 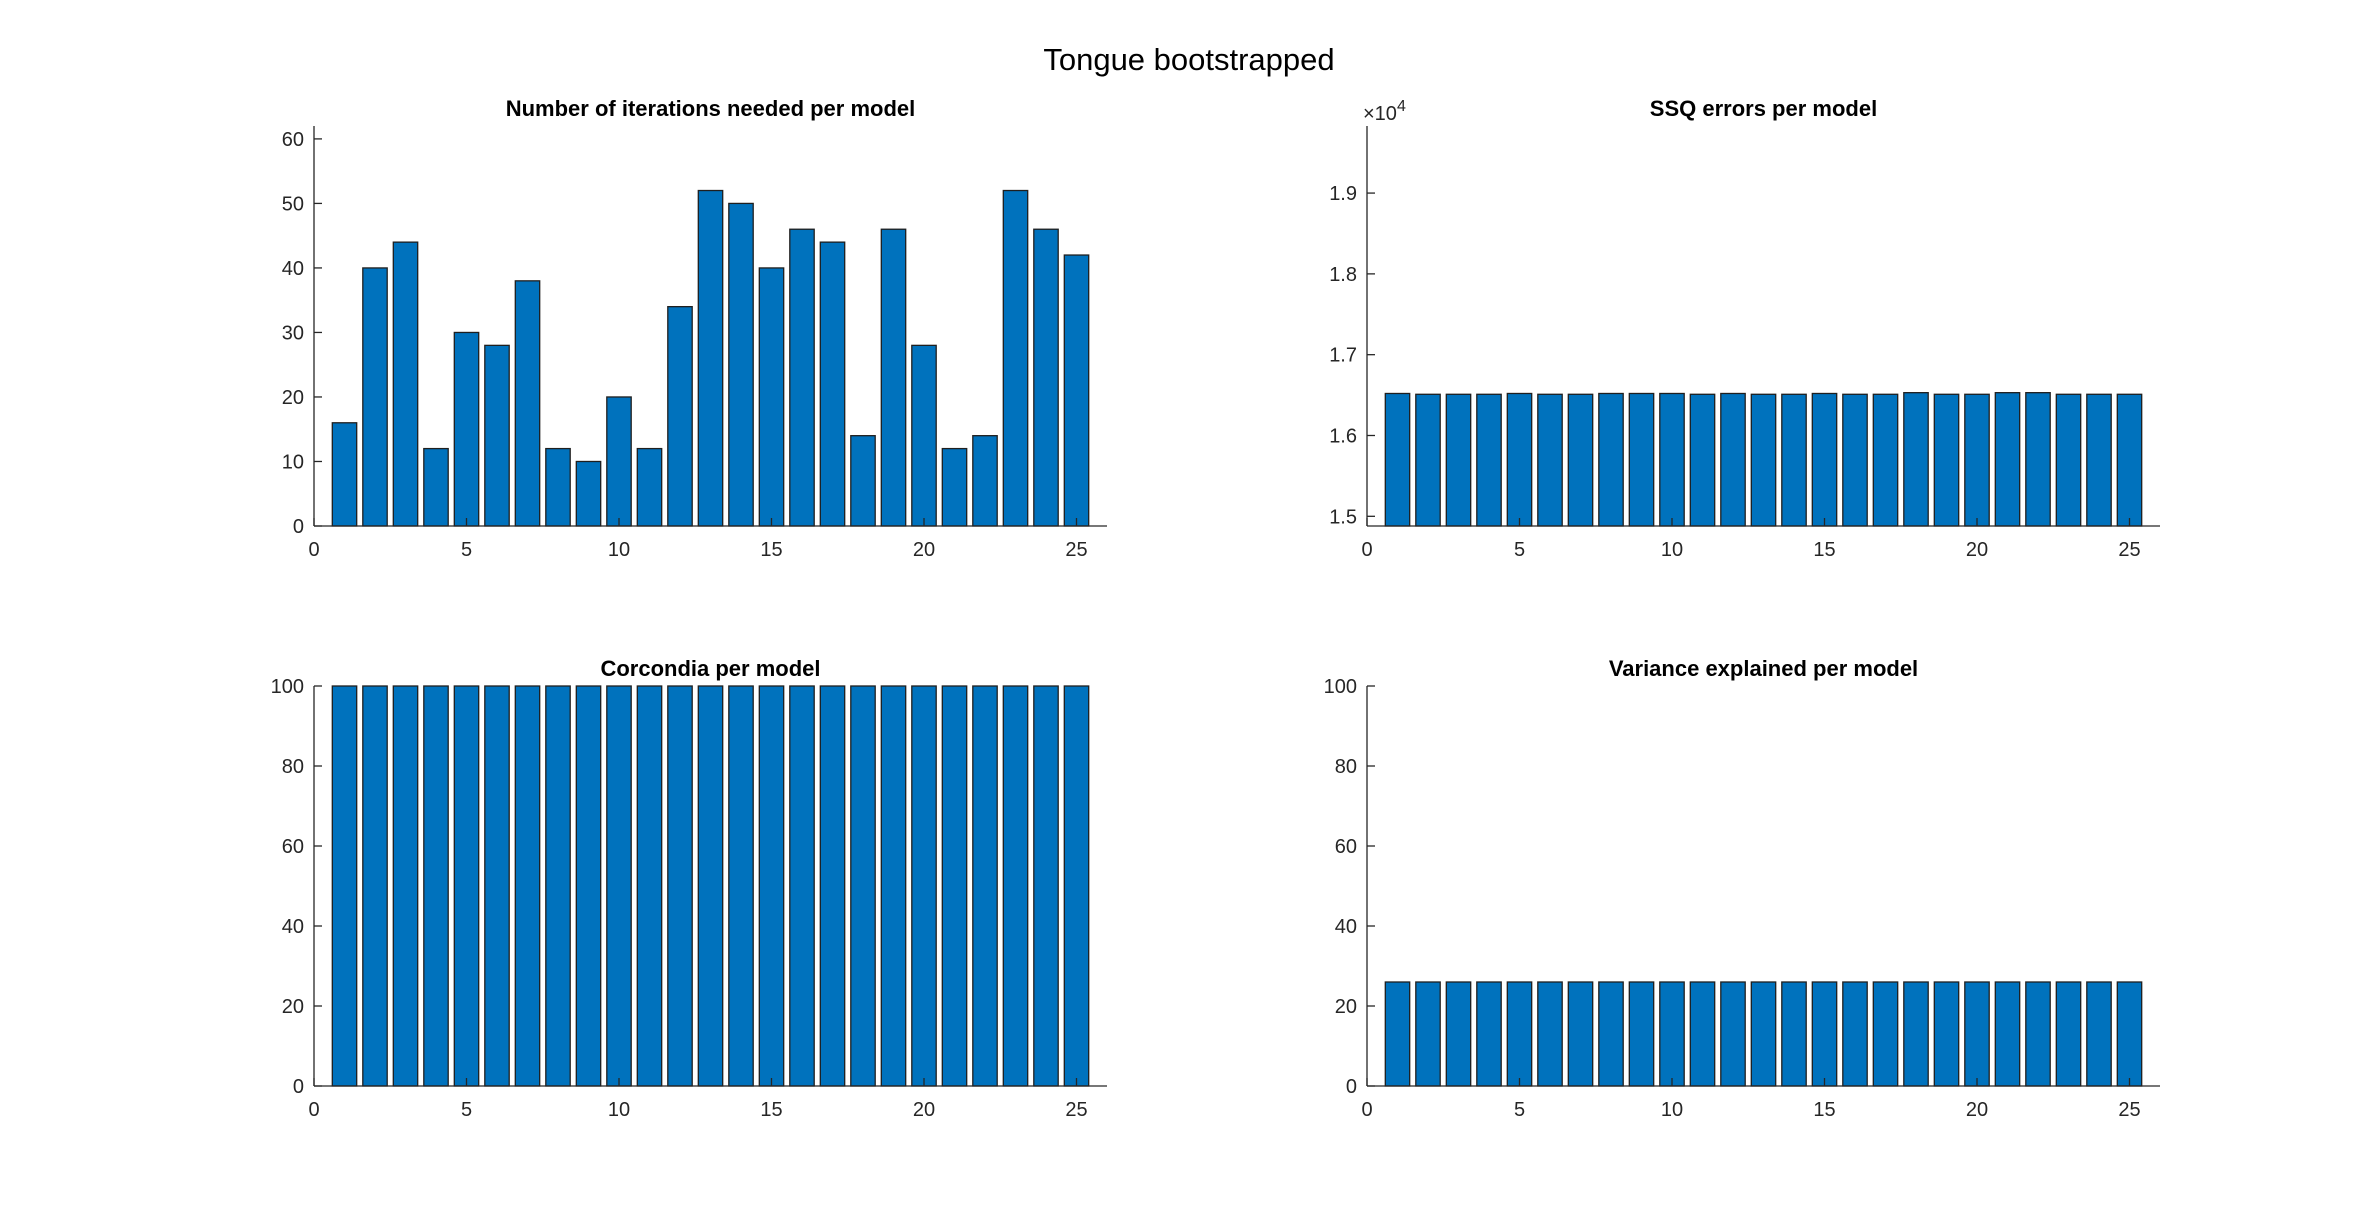 What do you see at coordinates (1189, 59) in the screenshot?
I see `figure-title: Tongue bootstrapped` at bounding box center [1189, 59].